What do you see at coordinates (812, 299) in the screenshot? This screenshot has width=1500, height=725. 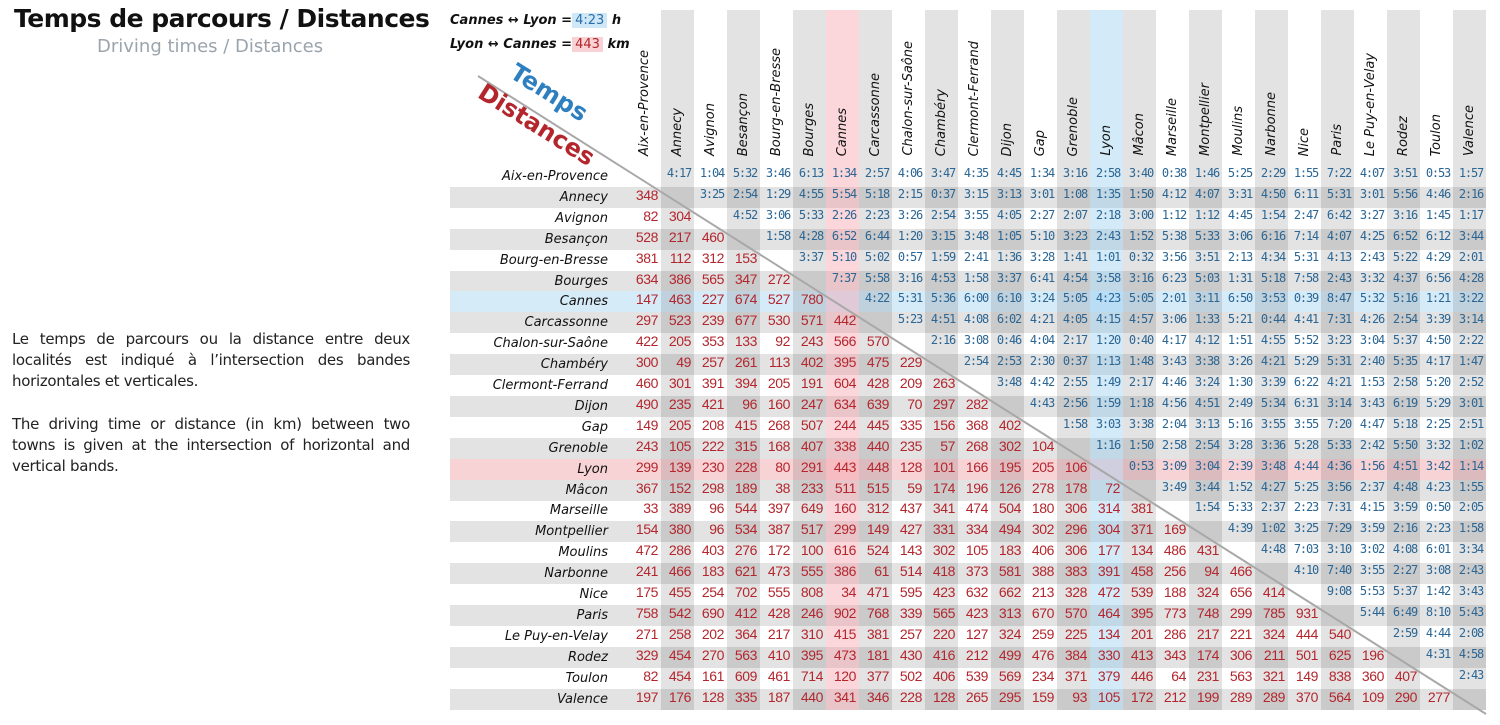 I see `distance-cell: 780` at bounding box center [812, 299].